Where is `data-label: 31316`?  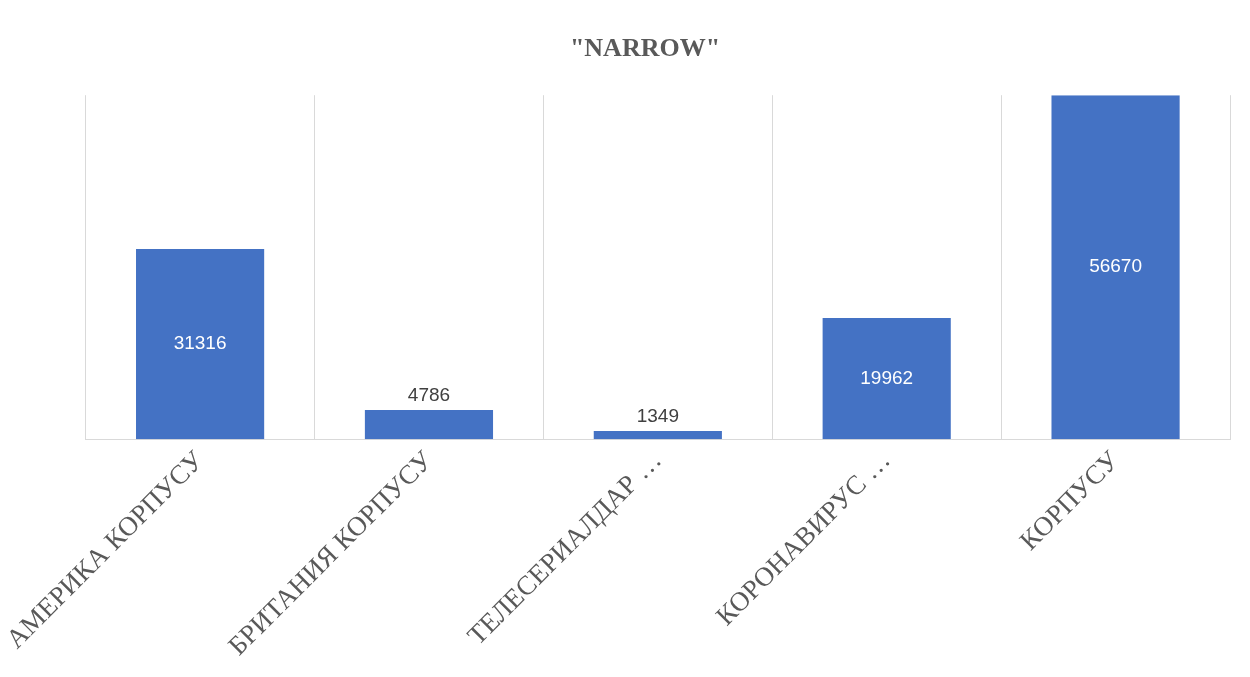
data-label: 31316 is located at coordinates (200, 343).